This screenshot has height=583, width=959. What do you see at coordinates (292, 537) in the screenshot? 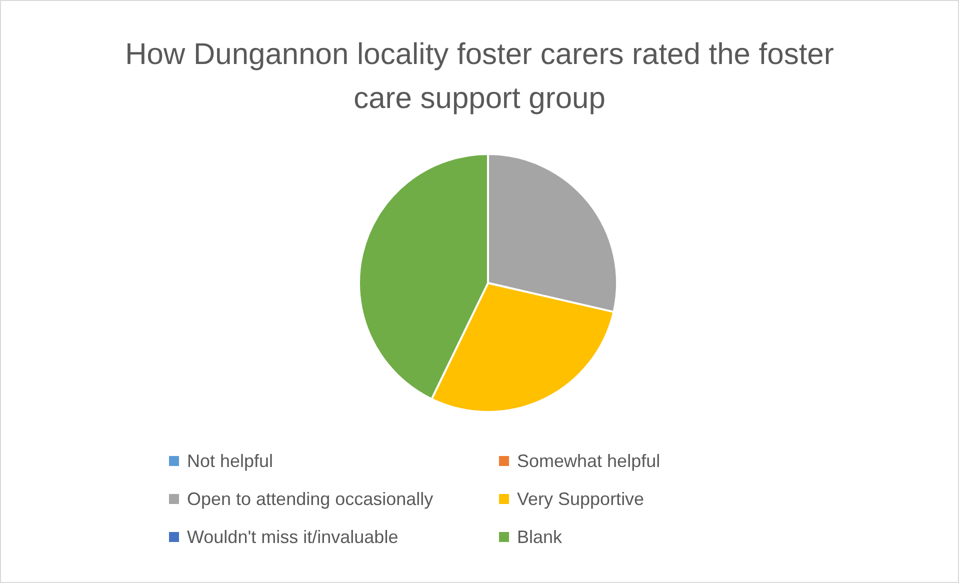
I see `legend-label: Wouldn't miss it/invaluable` at bounding box center [292, 537].